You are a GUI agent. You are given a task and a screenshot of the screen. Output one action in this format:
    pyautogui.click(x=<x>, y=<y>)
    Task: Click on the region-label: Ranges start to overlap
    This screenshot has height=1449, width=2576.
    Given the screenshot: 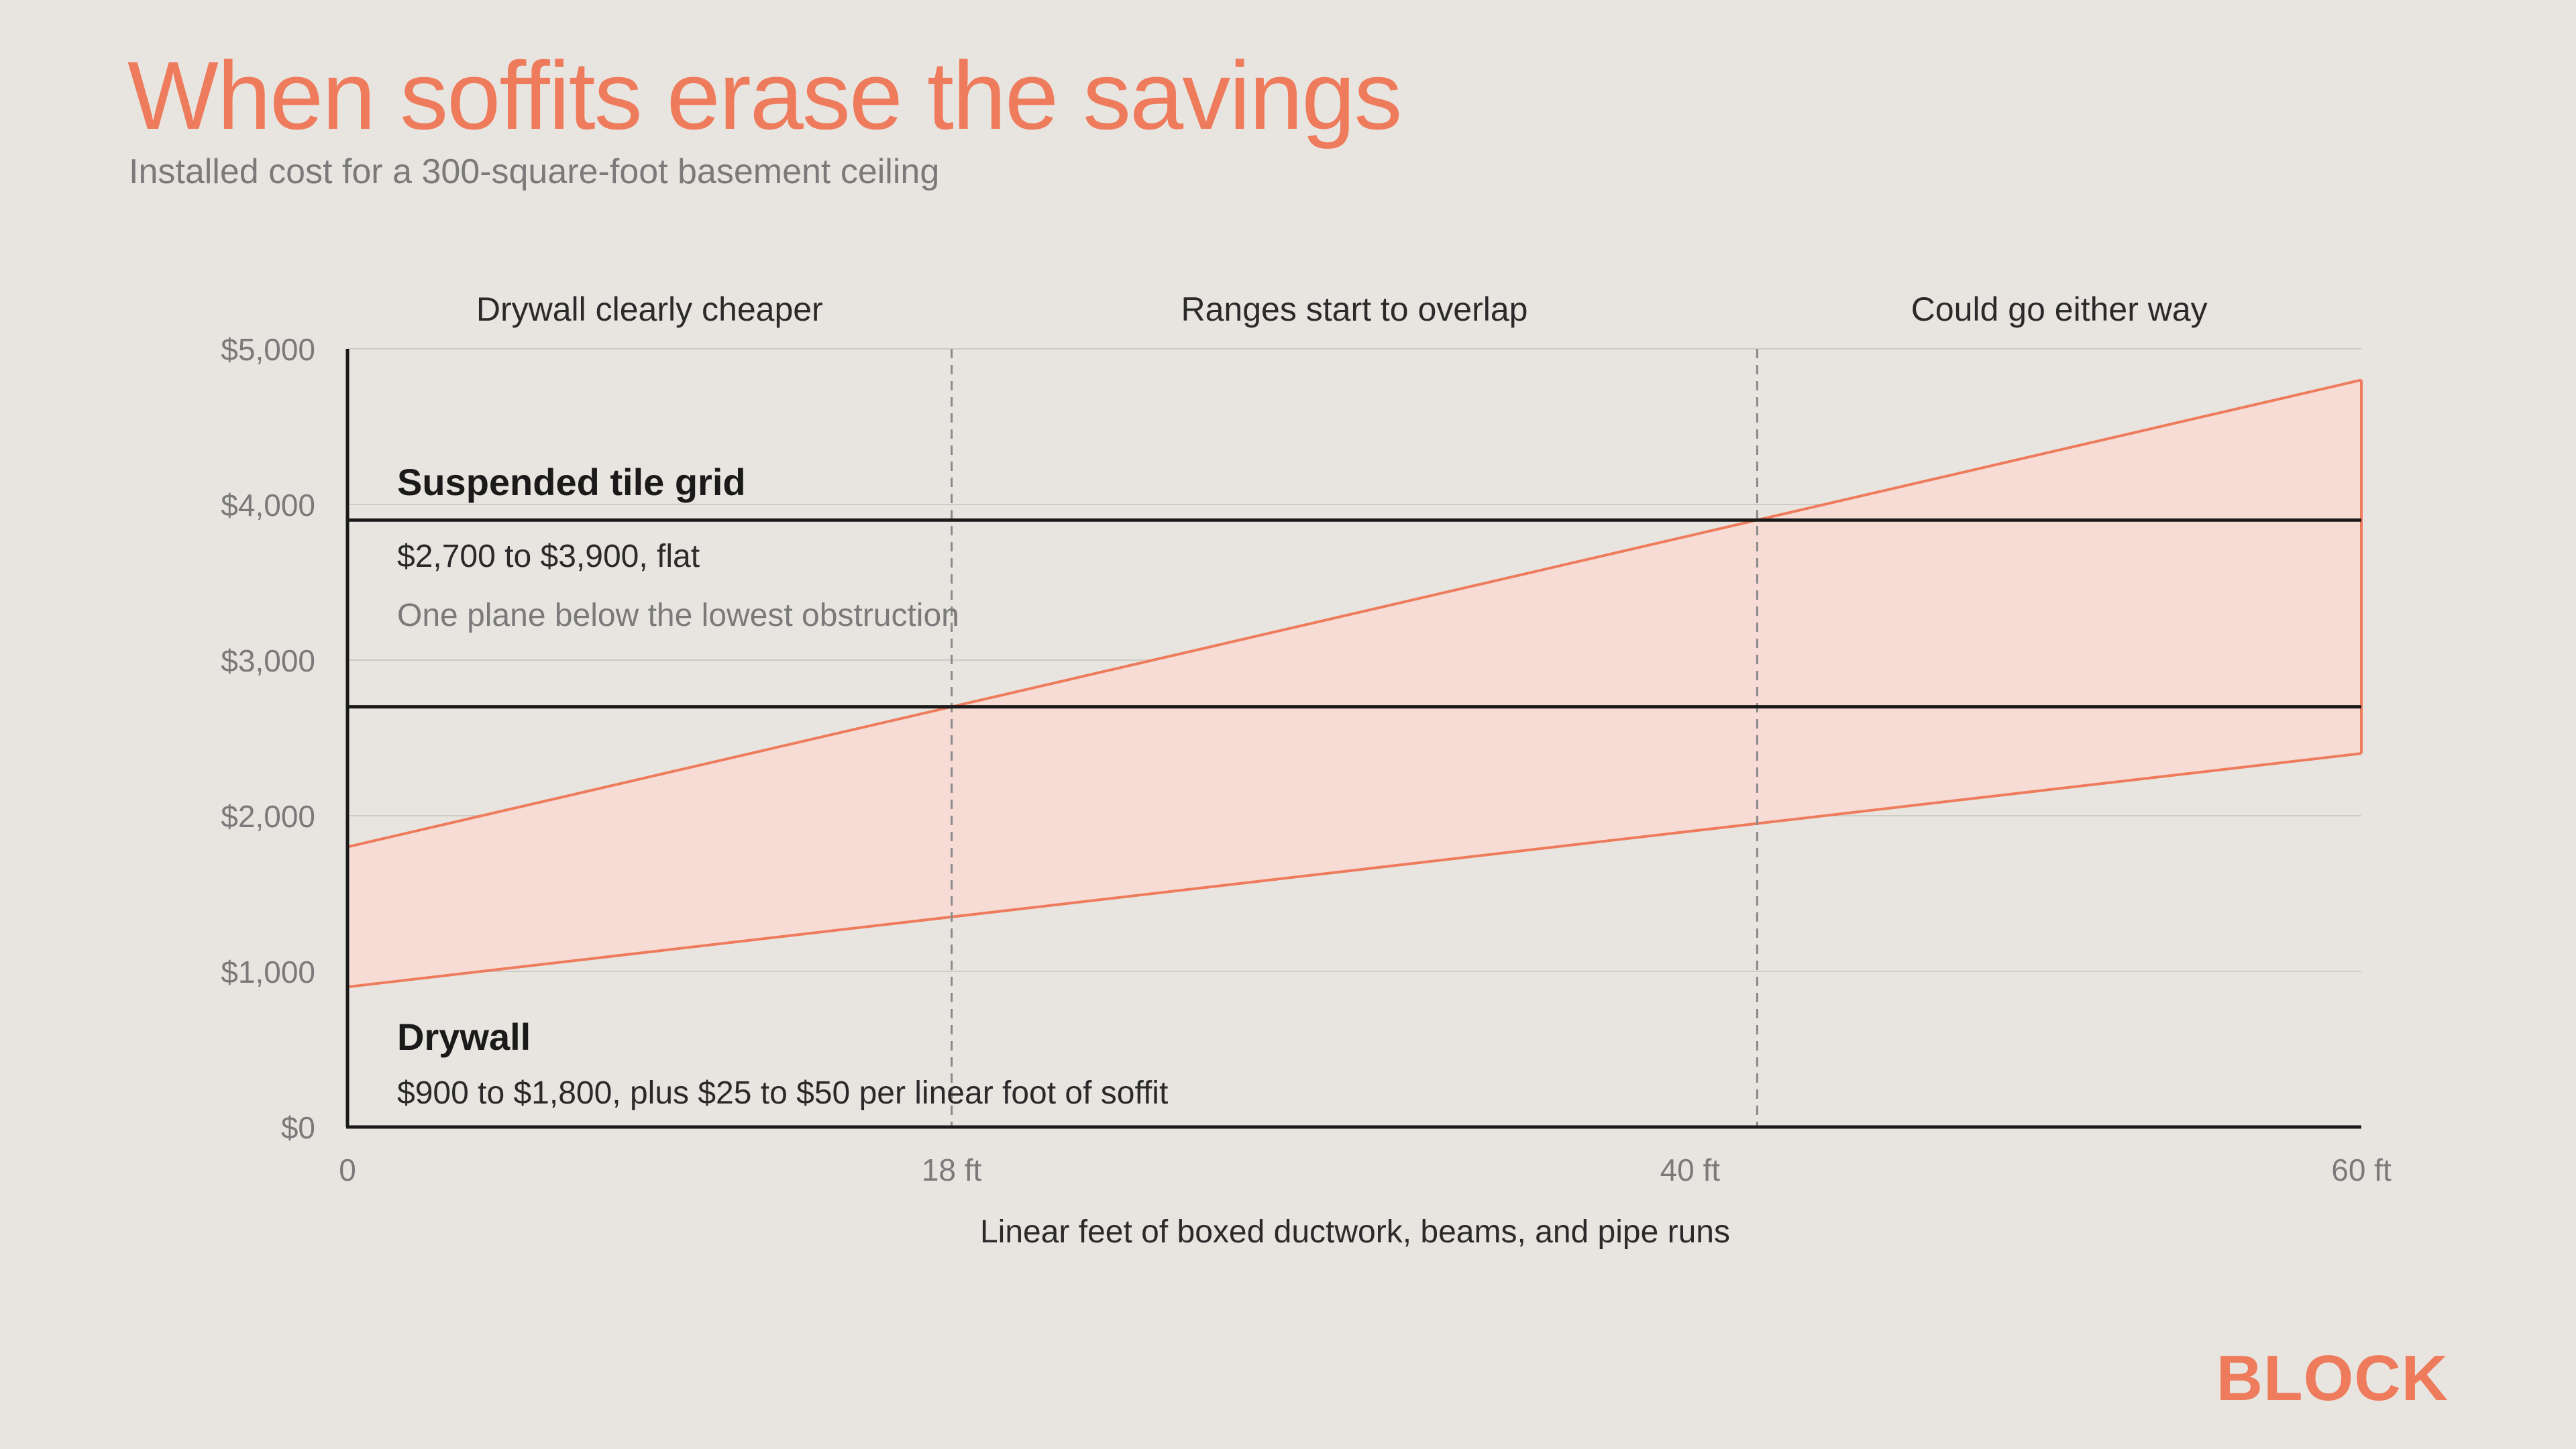 What is the action you would take?
    pyautogui.click(x=1354, y=309)
    